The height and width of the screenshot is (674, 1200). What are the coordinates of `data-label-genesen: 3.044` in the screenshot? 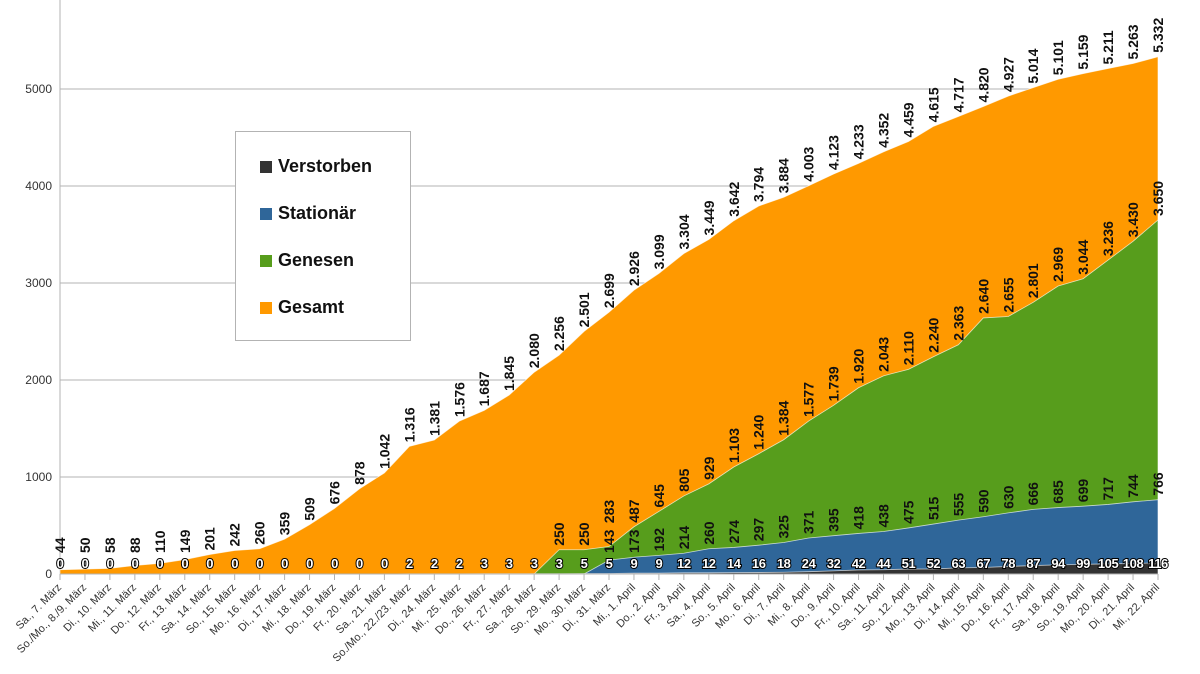 It's located at (1083, 256).